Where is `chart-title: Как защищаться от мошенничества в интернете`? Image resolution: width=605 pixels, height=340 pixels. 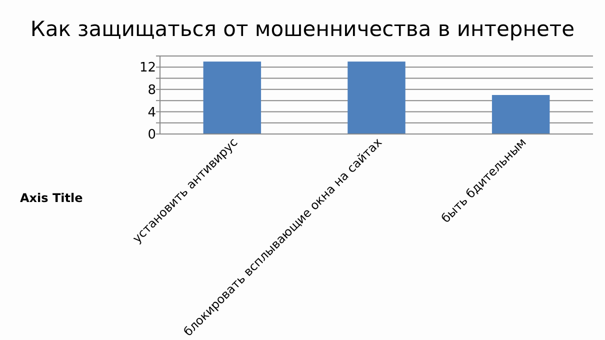 chart-title: Как защищаться от мошенничества в интернете is located at coordinates (302, 29).